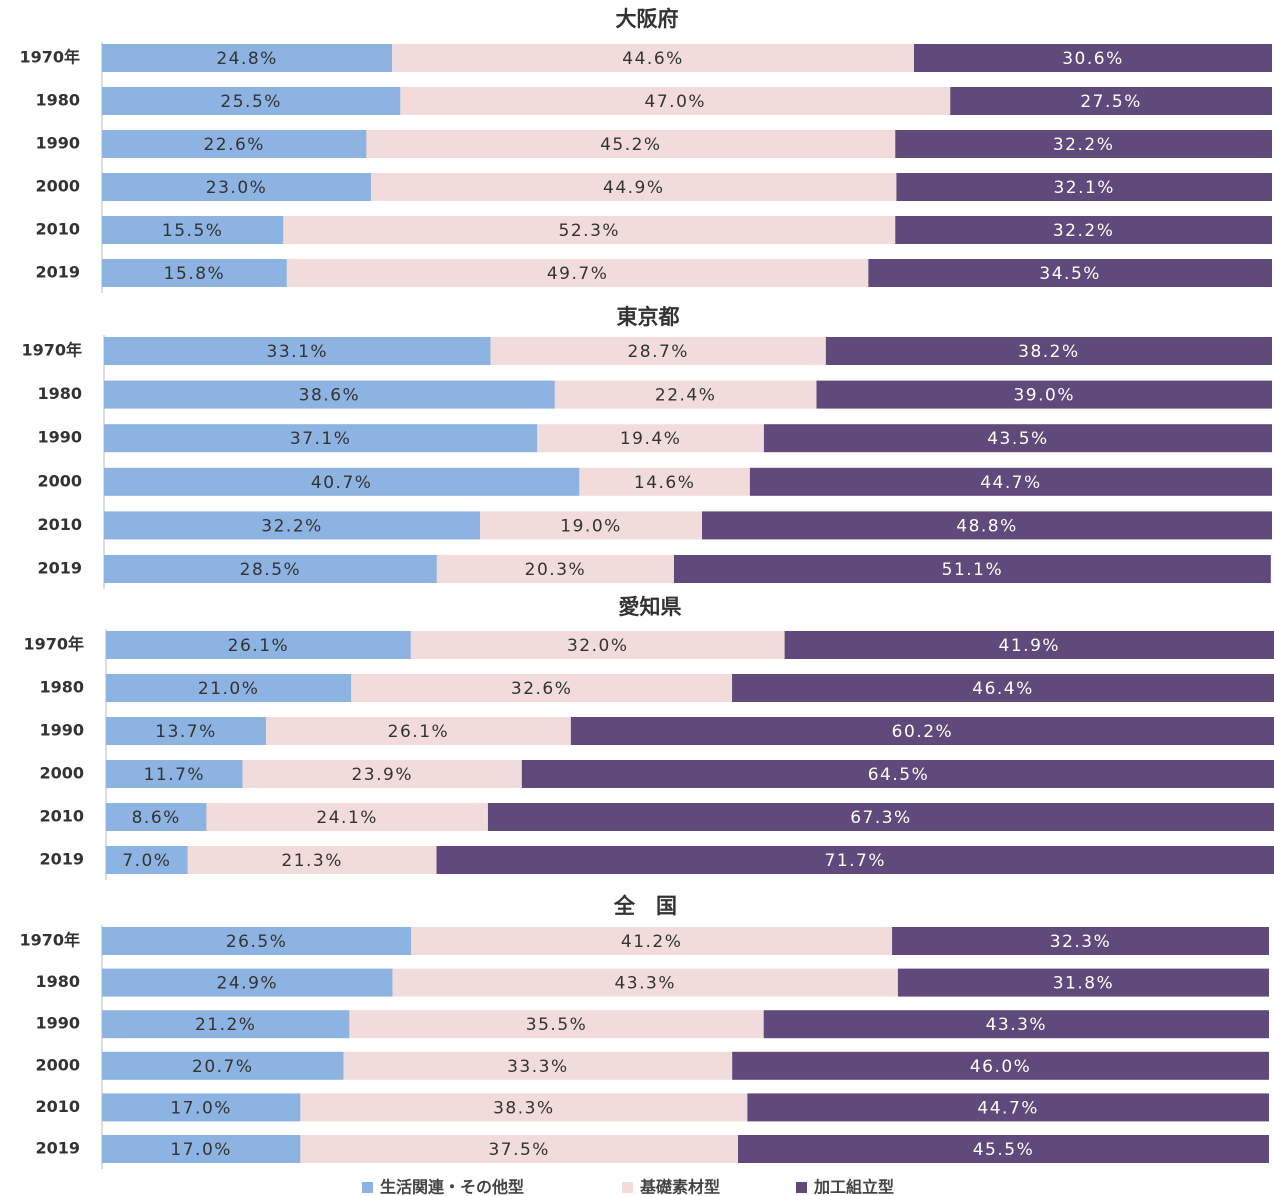  Describe the element at coordinates (1080, 941) in the screenshot. I see `bar-segment-group: 32.3%` at that location.